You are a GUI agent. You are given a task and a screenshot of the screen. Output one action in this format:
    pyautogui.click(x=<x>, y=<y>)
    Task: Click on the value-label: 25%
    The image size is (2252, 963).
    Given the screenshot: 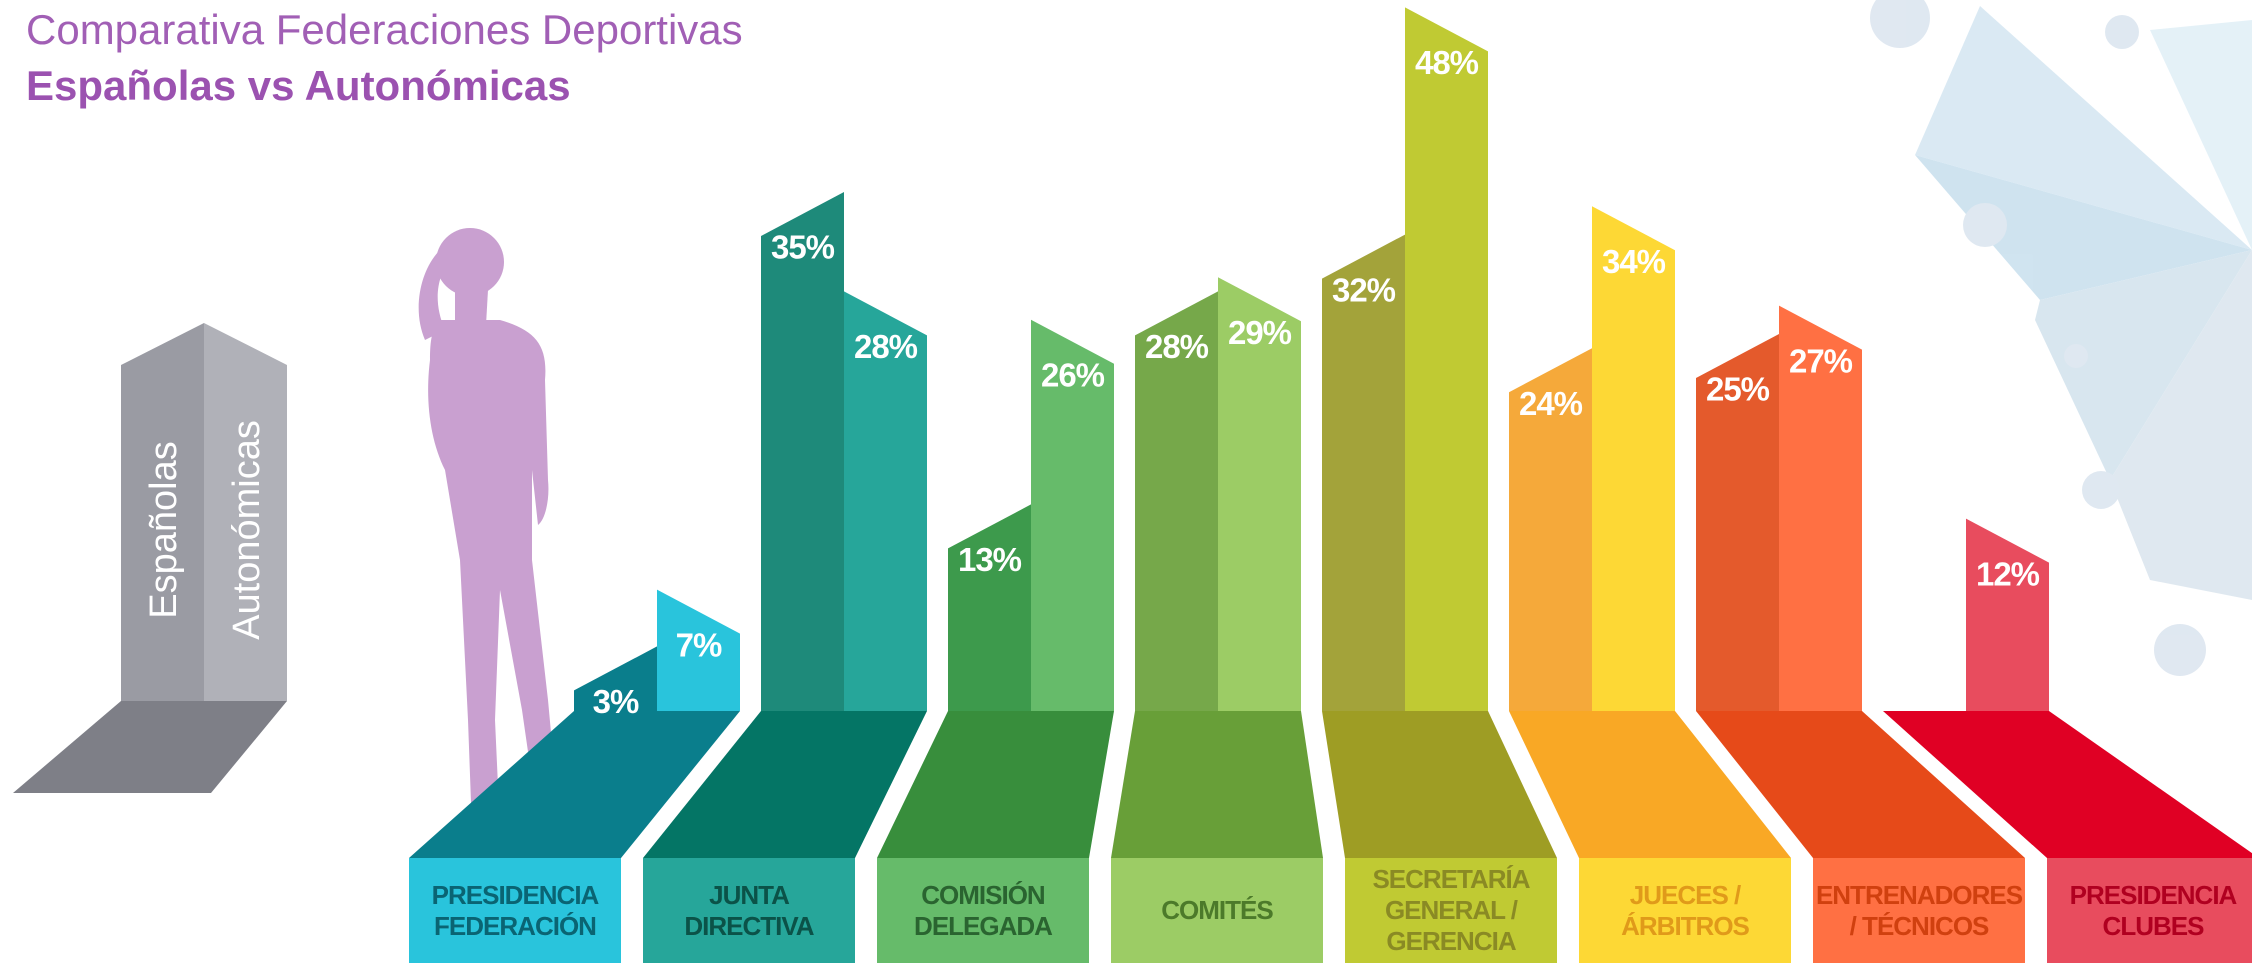 What is the action you would take?
    pyautogui.click(x=1738, y=389)
    